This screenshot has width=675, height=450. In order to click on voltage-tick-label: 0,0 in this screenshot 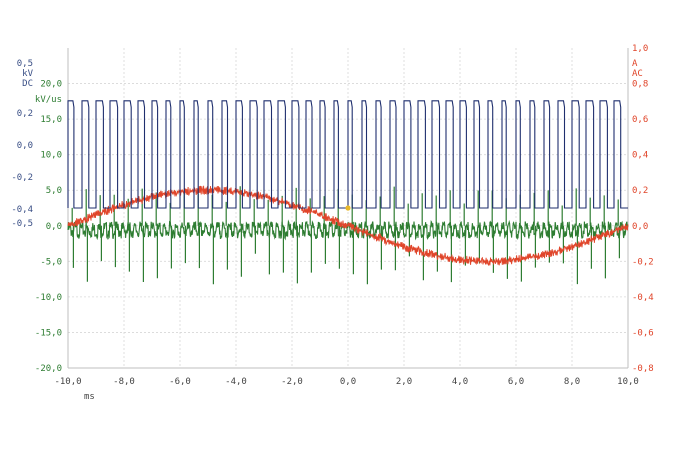, I will do `click(25, 146)`.